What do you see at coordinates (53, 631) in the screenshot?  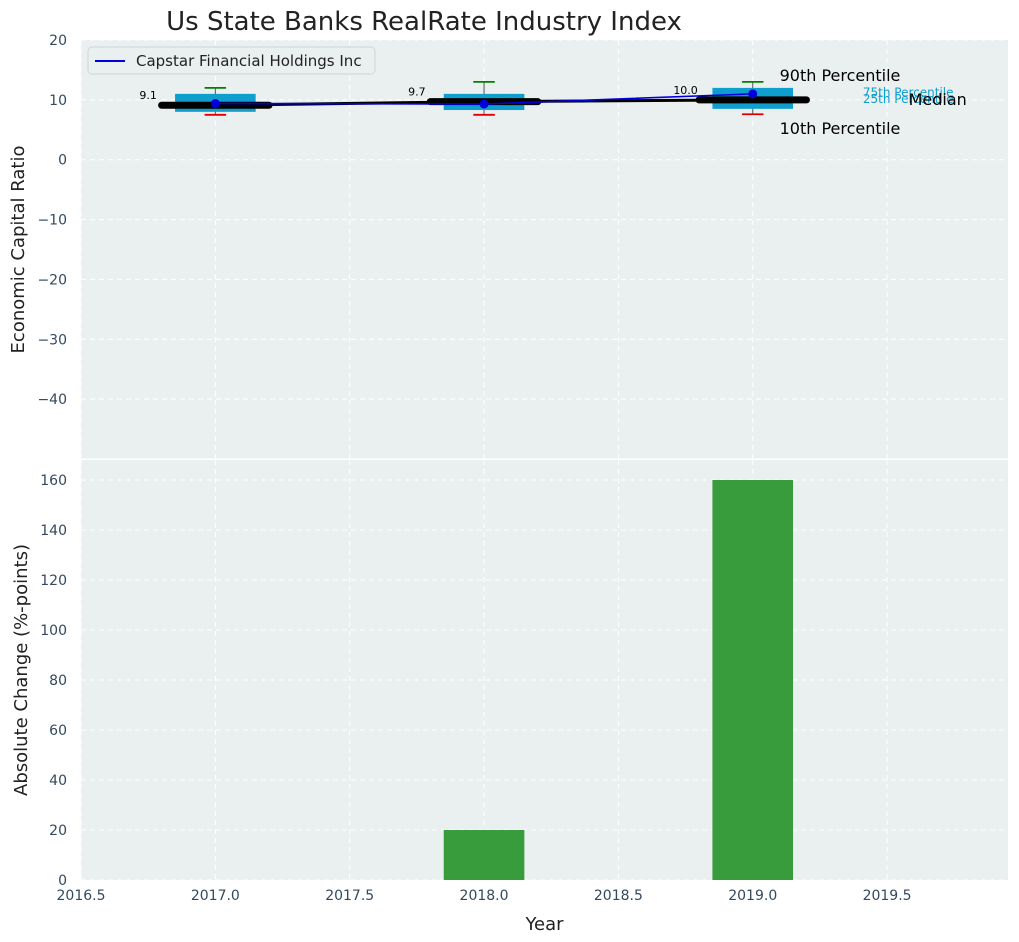 I see `bottom-y-tick-label: 100` at bounding box center [53, 631].